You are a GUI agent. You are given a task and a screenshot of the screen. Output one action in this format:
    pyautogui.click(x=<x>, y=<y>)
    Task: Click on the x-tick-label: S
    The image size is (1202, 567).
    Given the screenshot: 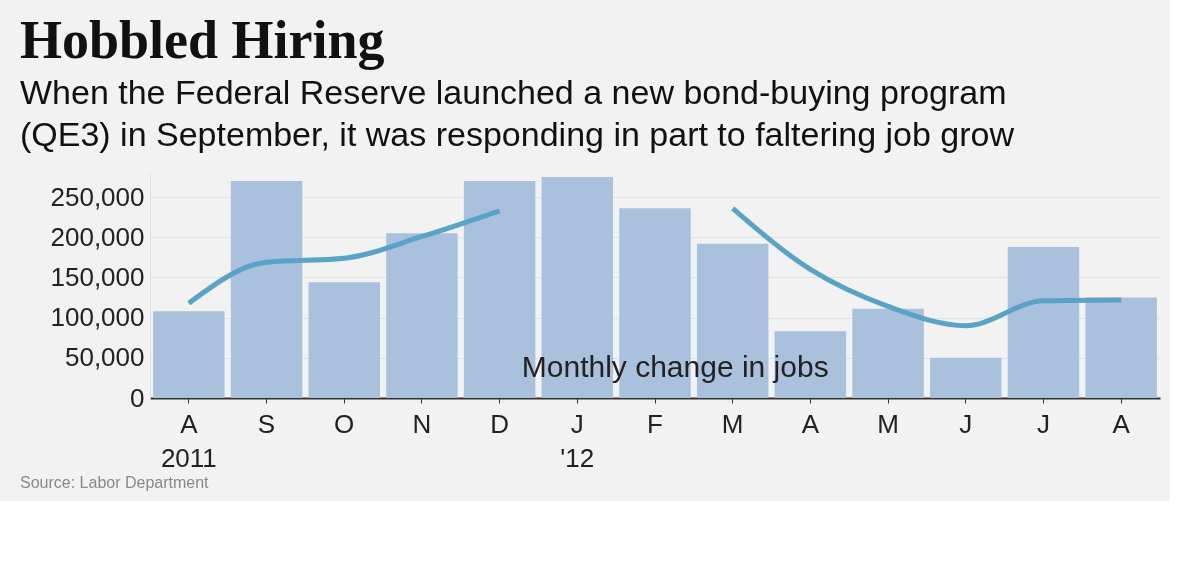 What is the action you would take?
    pyautogui.click(x=266, y=423)
    